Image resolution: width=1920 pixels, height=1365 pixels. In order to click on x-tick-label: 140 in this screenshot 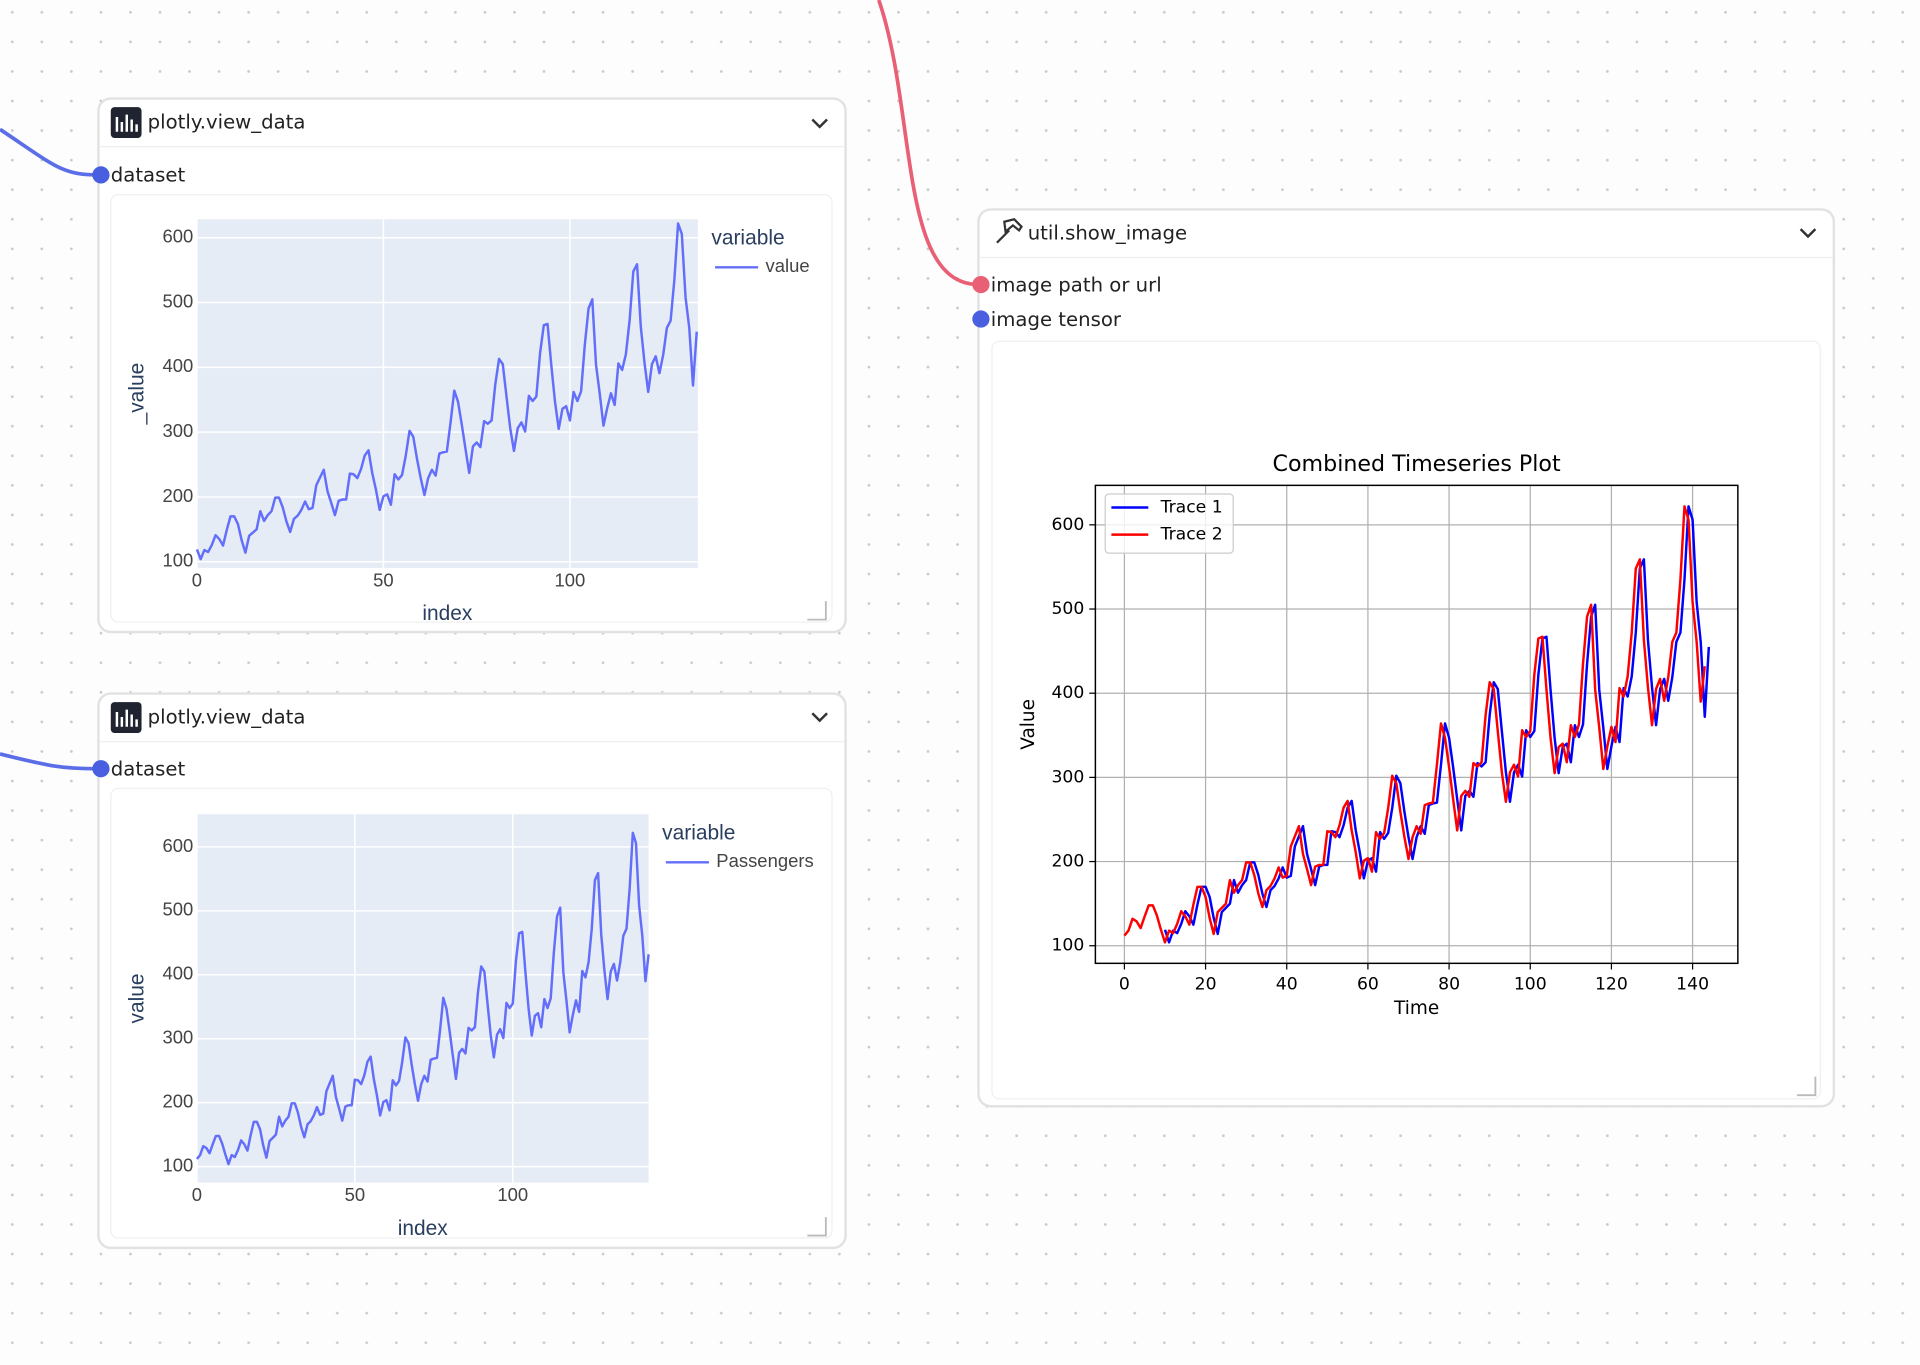, I will do `click(1692, 984)`.